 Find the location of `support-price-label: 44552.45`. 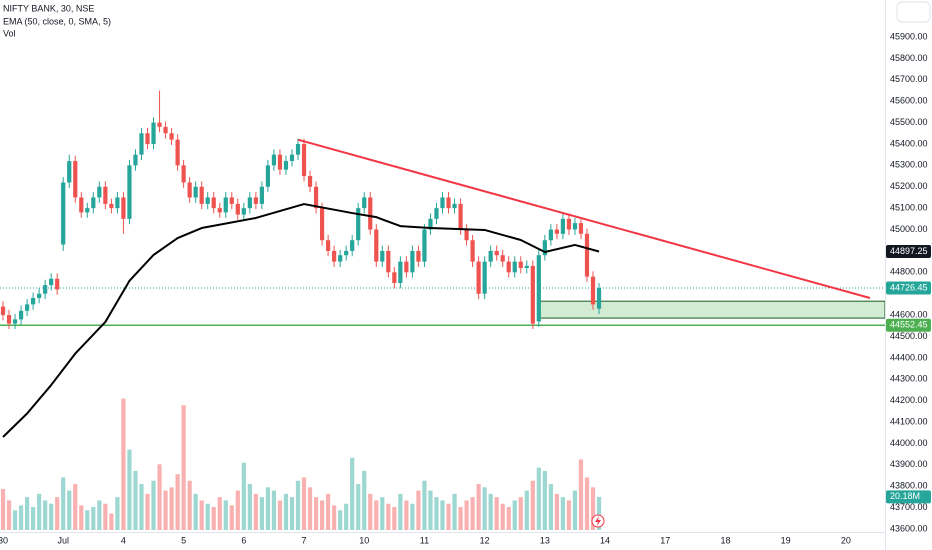

support-price-label: 44552.45 is located at coordinates (909, 325).